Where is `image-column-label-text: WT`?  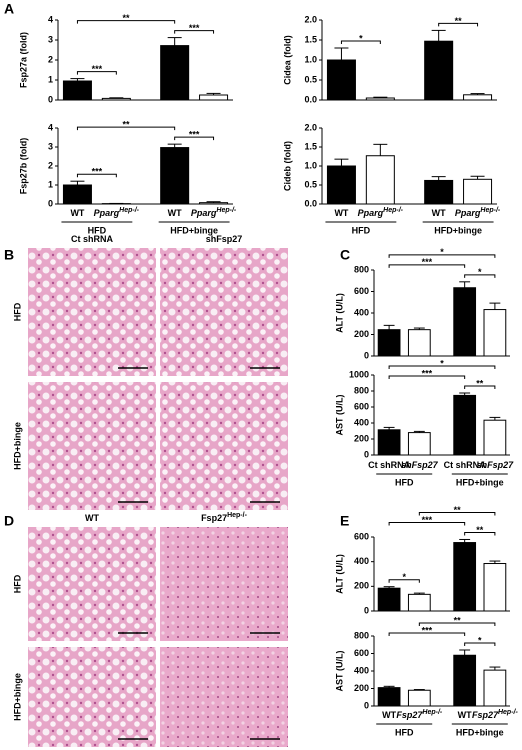
image-column-label-text: WT is located at coordinates (92, 518).